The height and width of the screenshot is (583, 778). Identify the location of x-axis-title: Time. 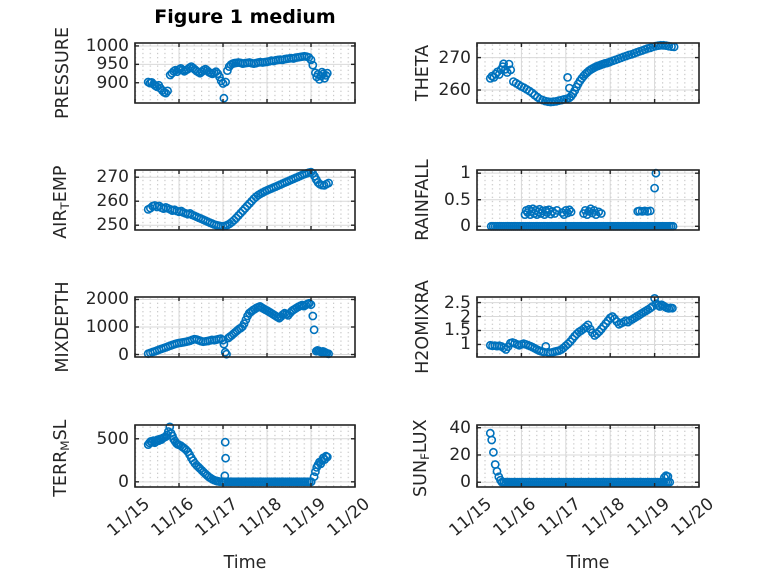
(245, 563).